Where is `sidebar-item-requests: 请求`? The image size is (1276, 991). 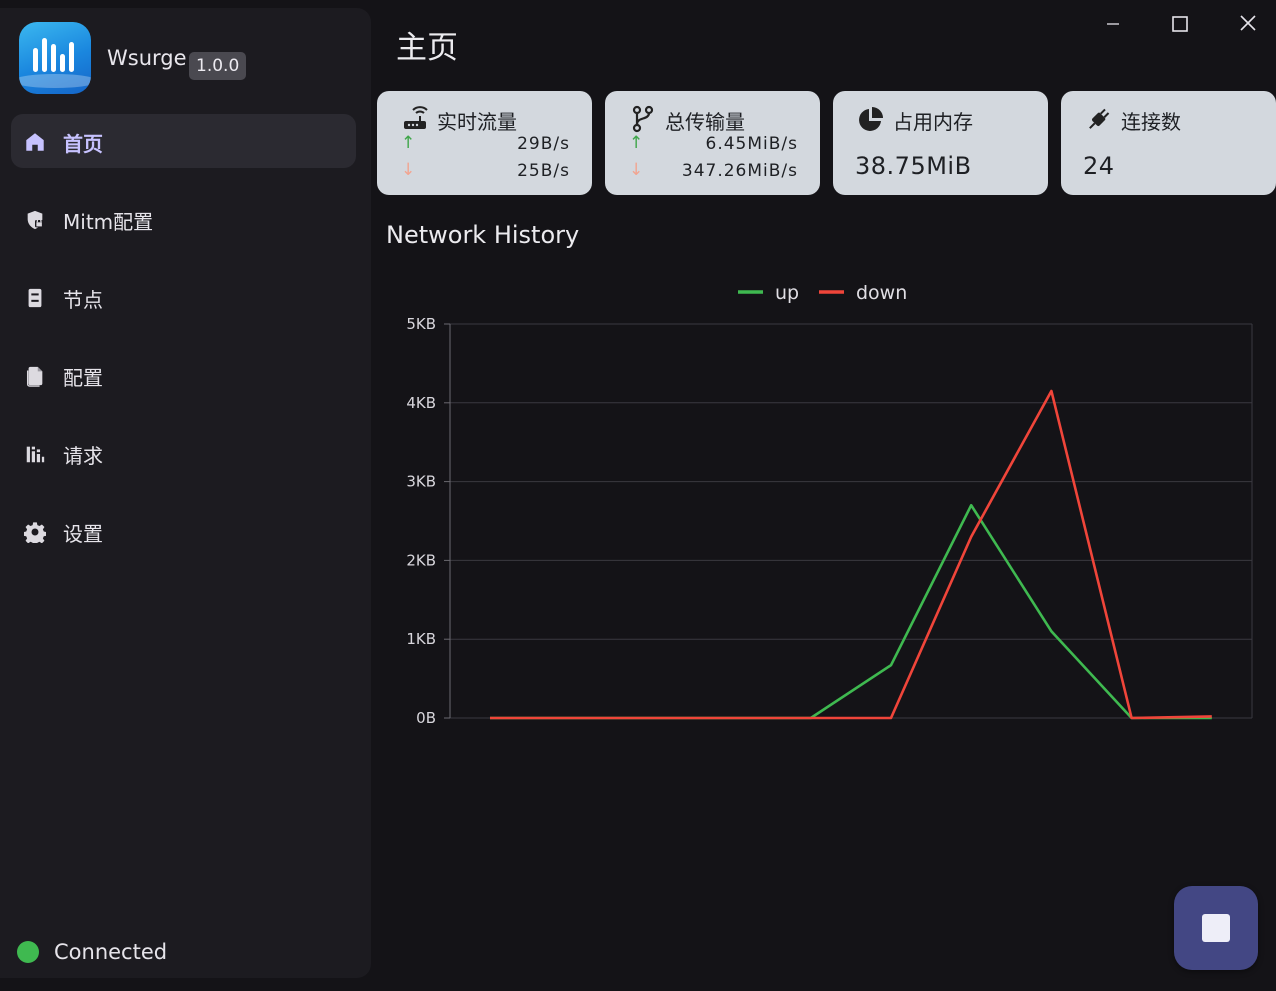 sidebar-item-requests: 请求 is located at coordinates (183, 453).